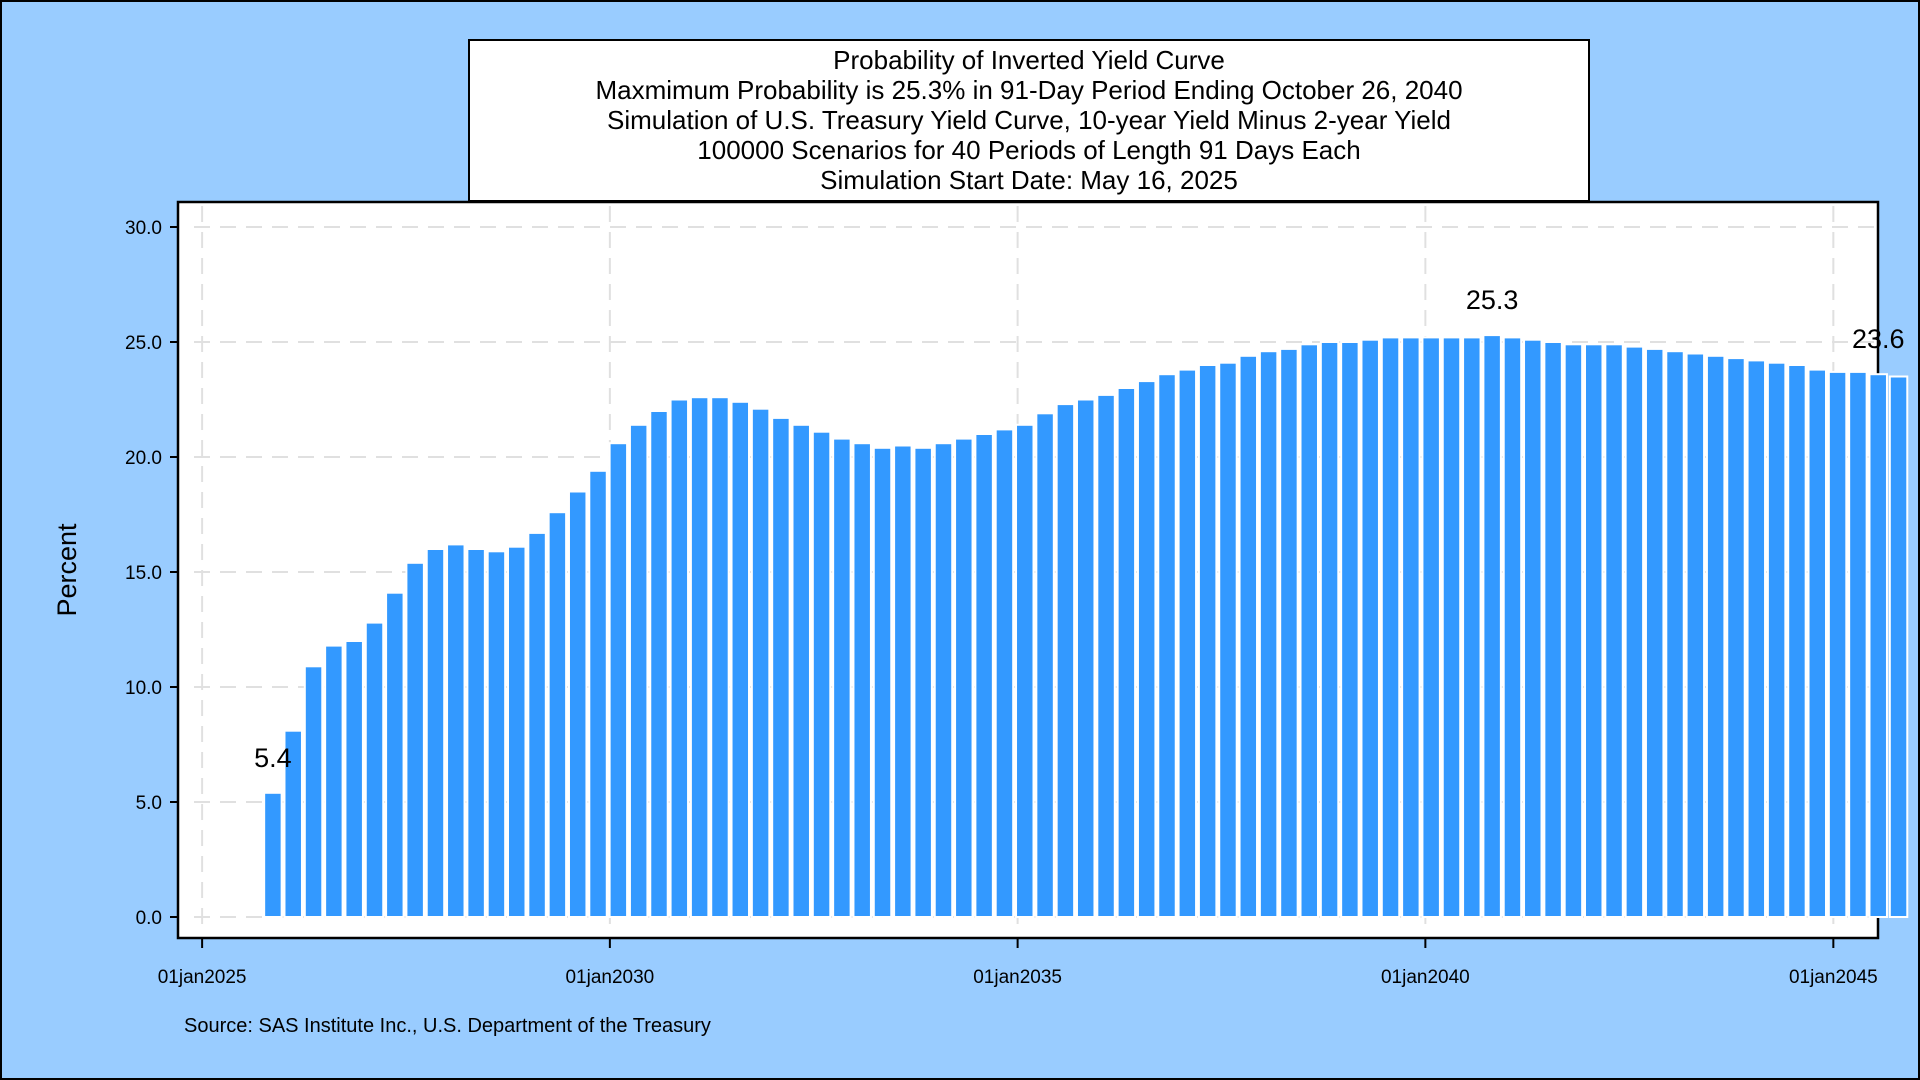 The width and height of the screenshot is (1920, 1080). I want to click on y-tick-label: 30.0, so click(143, 228).